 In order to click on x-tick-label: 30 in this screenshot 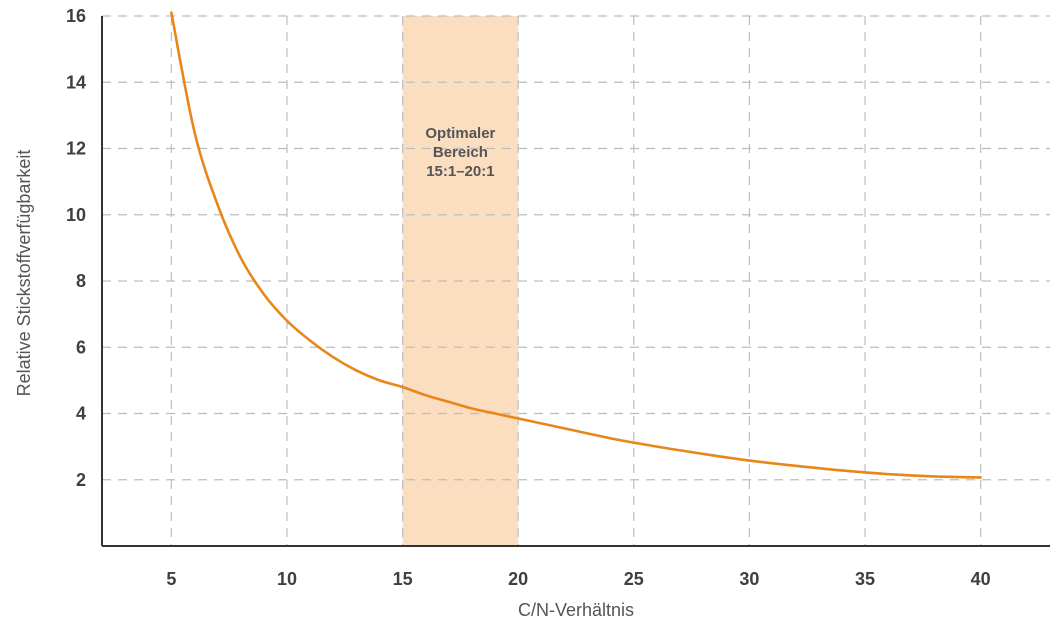, I will do `click(749, 579)`.